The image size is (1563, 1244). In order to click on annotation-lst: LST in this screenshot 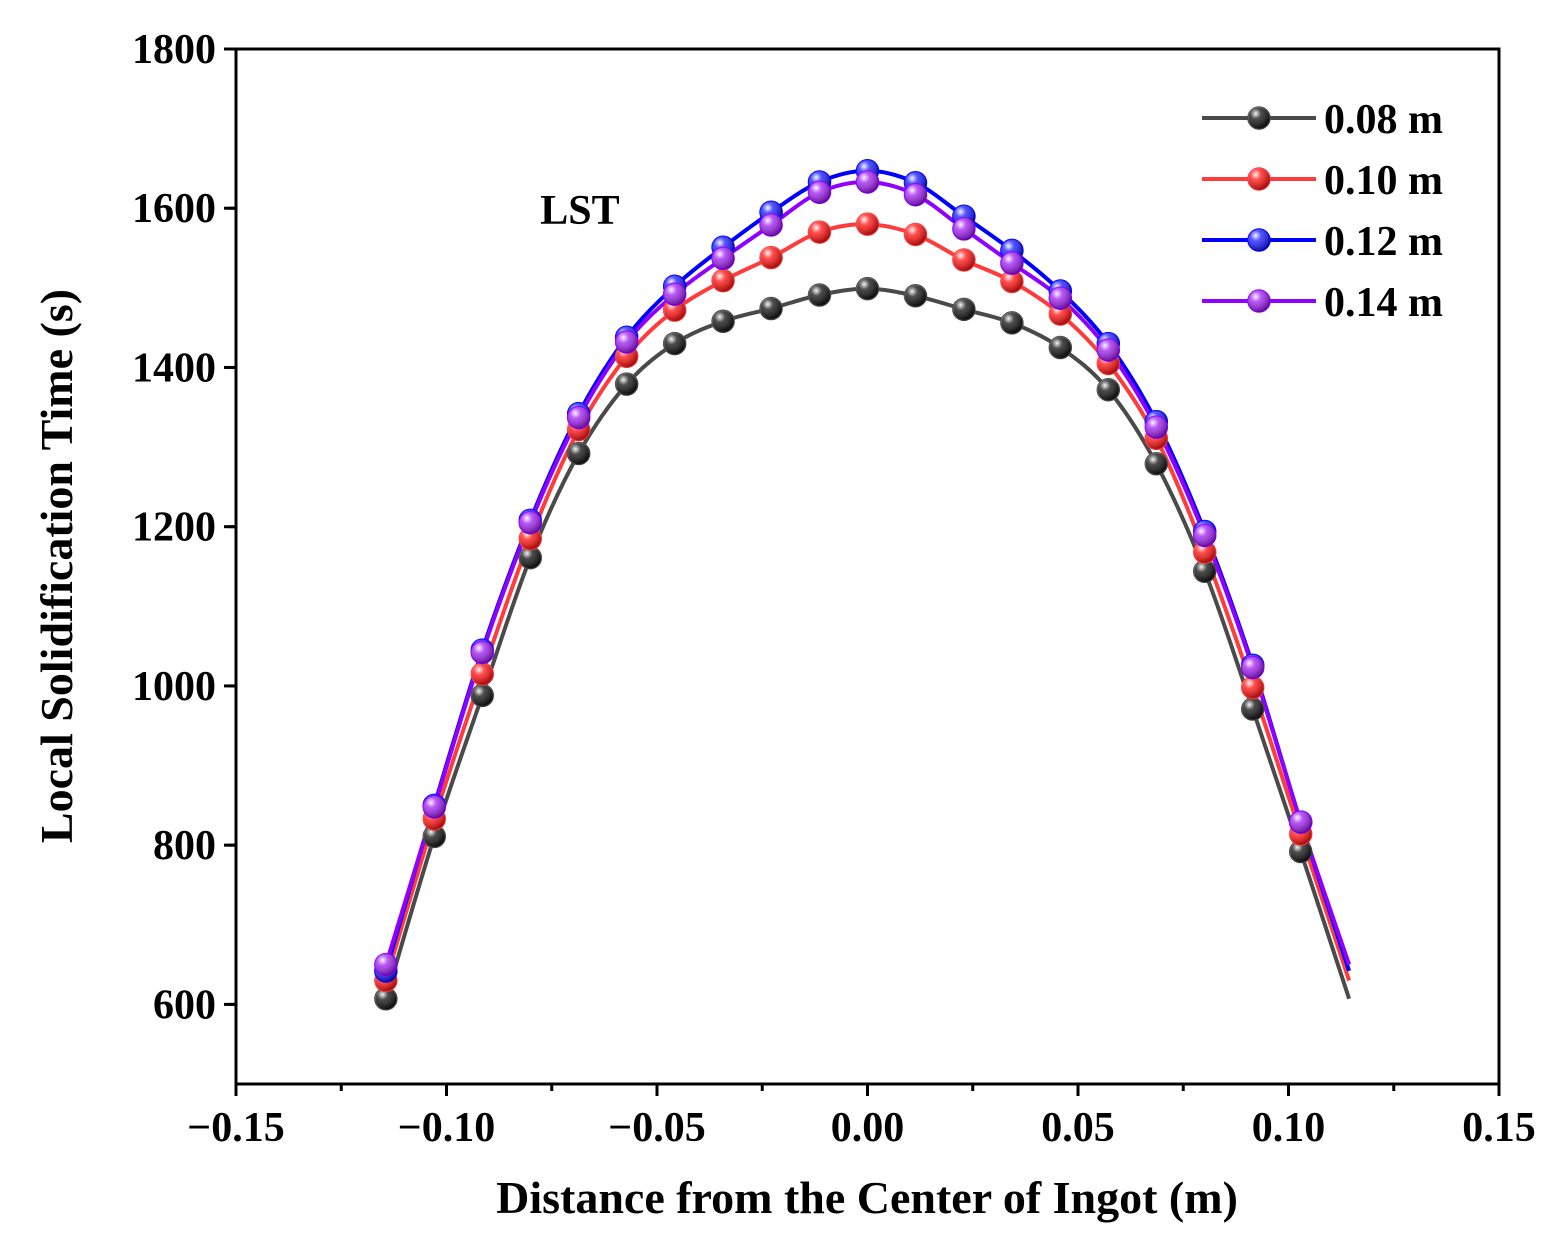, I will do `click(579, 211)`.